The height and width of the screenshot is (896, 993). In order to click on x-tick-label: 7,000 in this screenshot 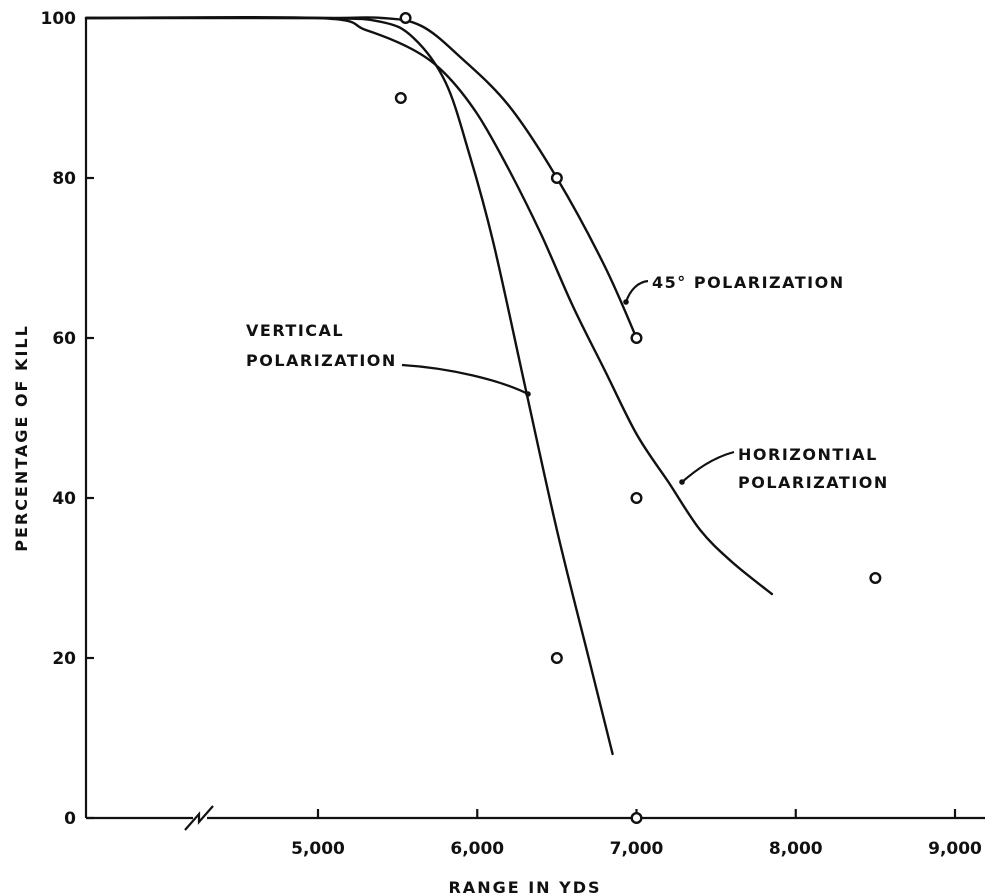, I will do `click(637, 849)`.